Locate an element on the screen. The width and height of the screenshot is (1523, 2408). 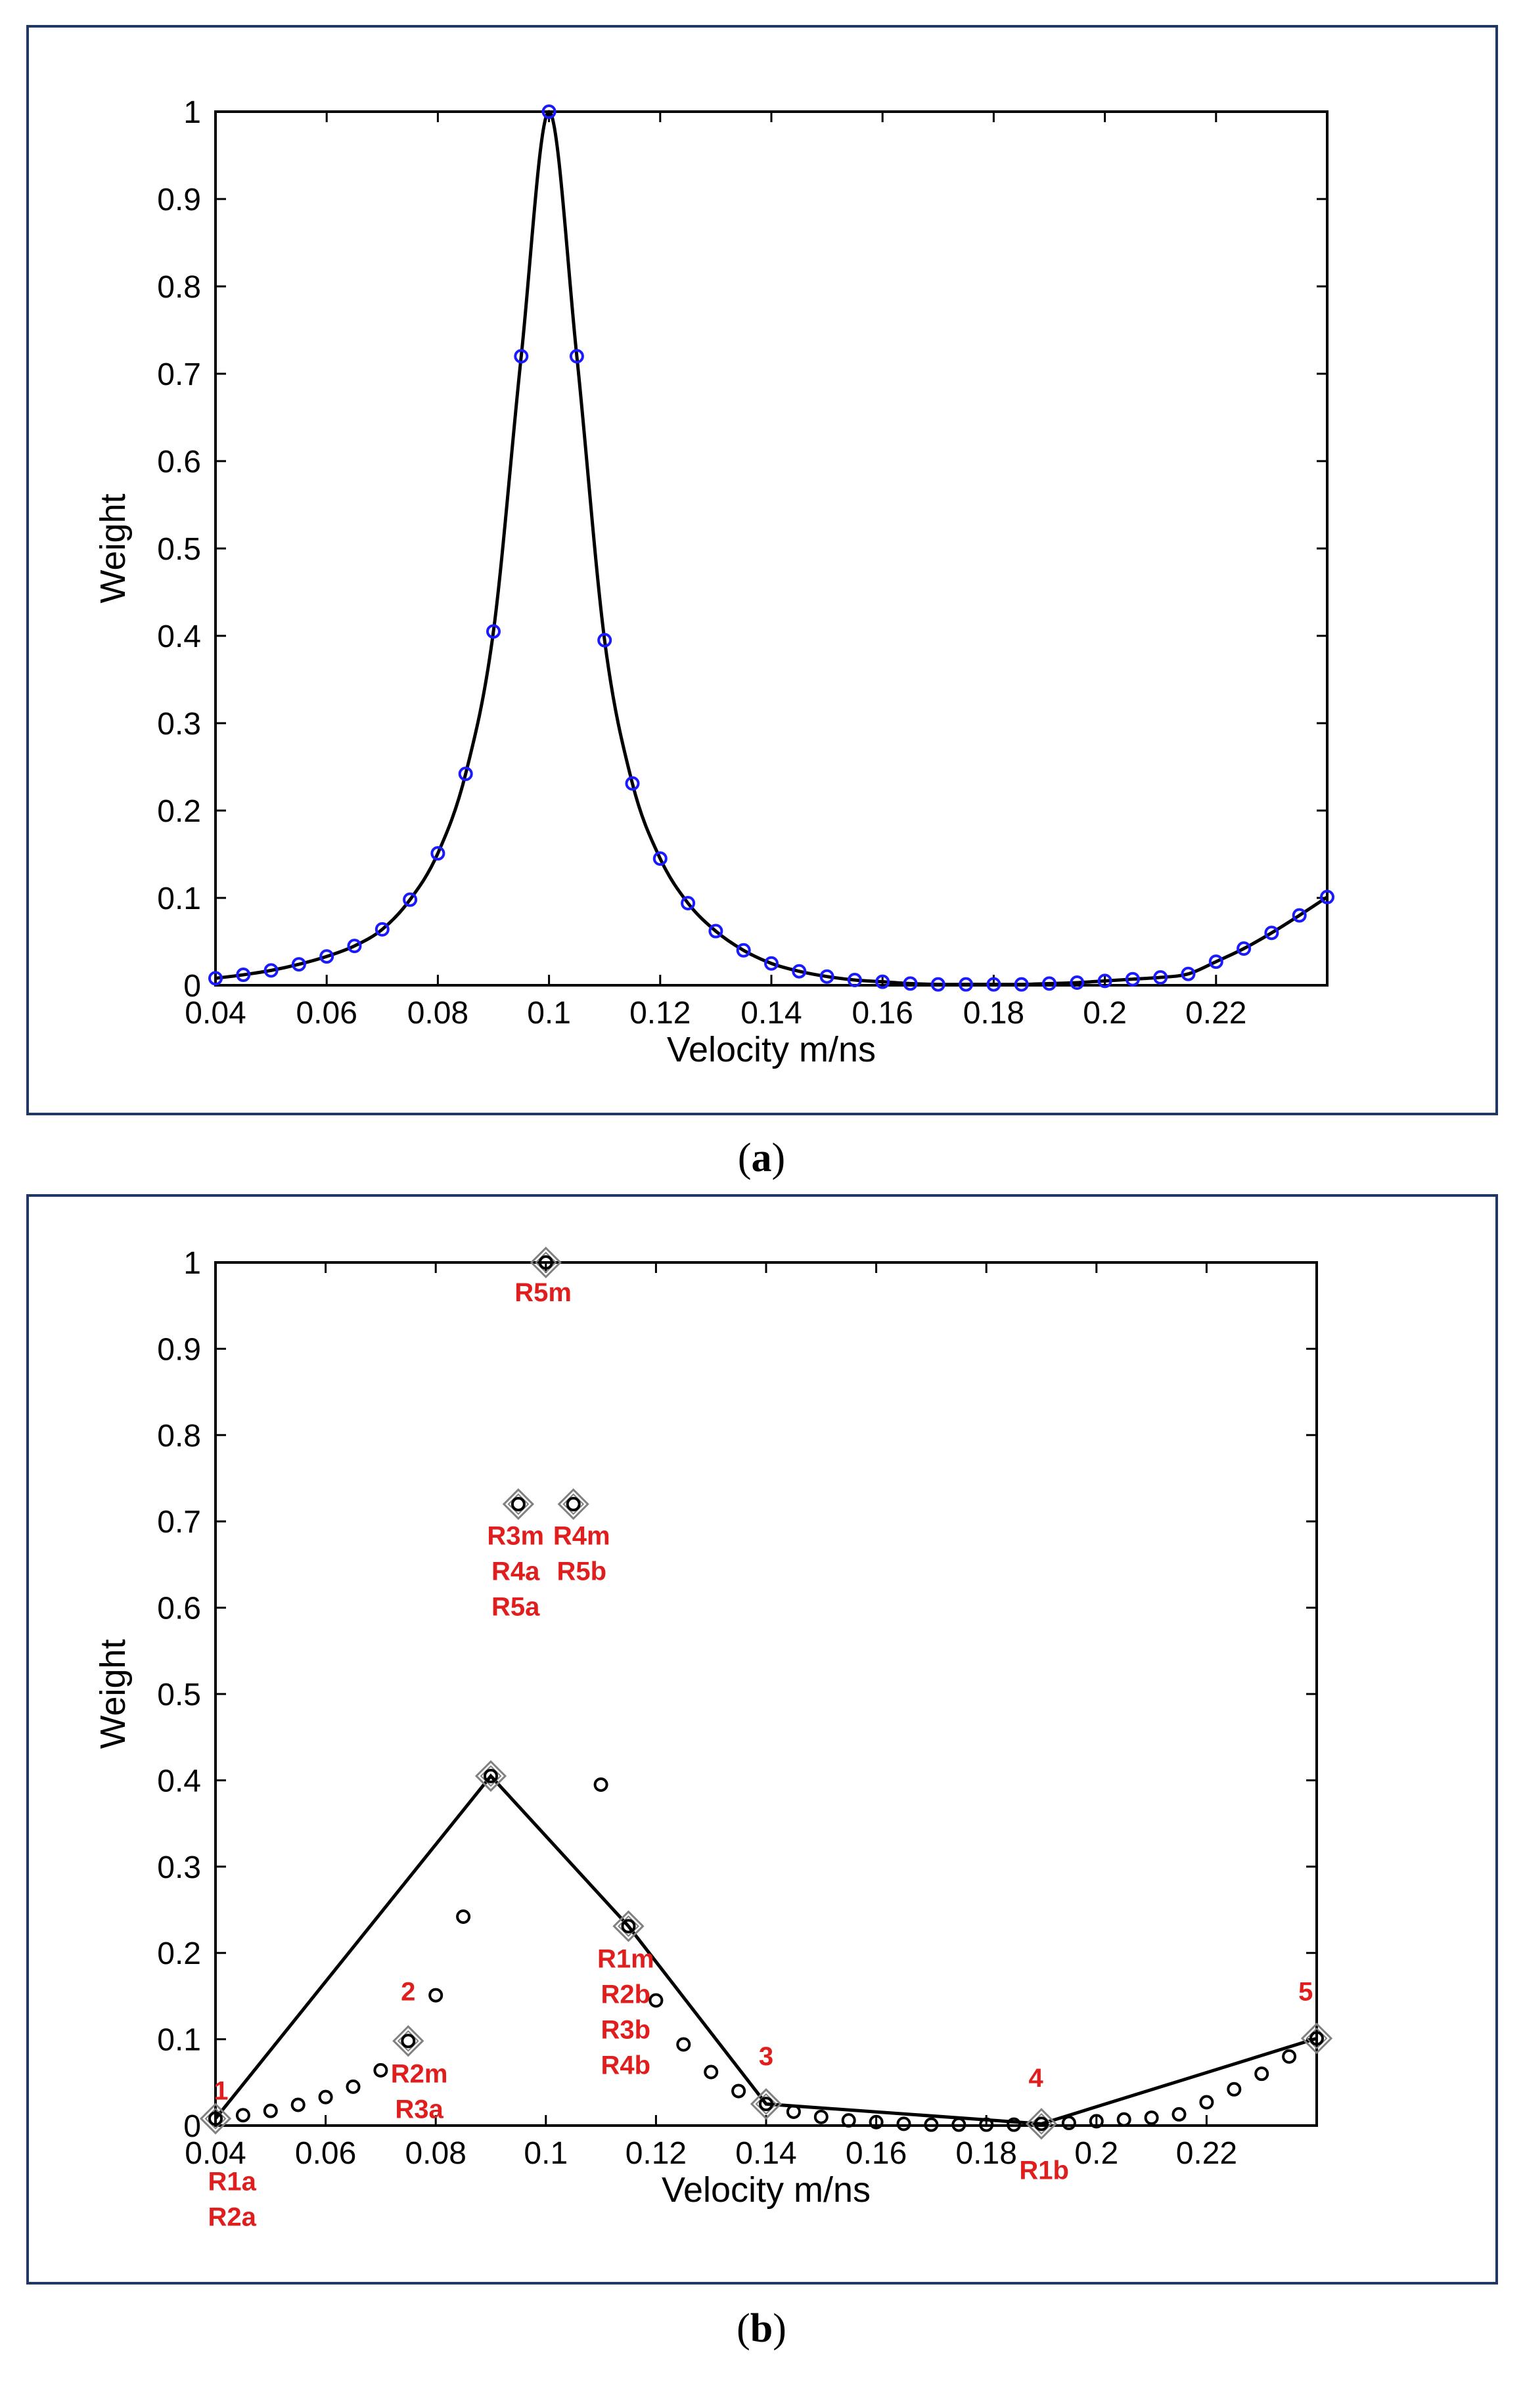
chart-b-region-annotation: R5b is located at coordinates (581, 1572).